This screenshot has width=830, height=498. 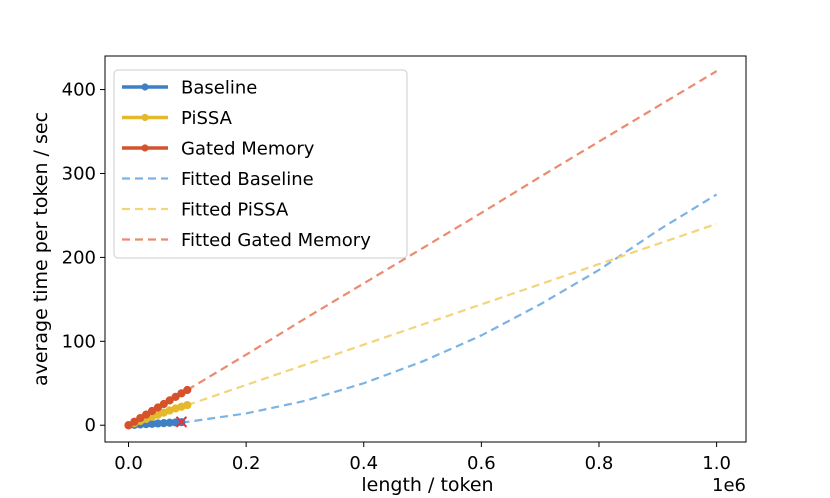 I want to click on y-axis-label: average time per token / sec, so click(x=41, y=249).